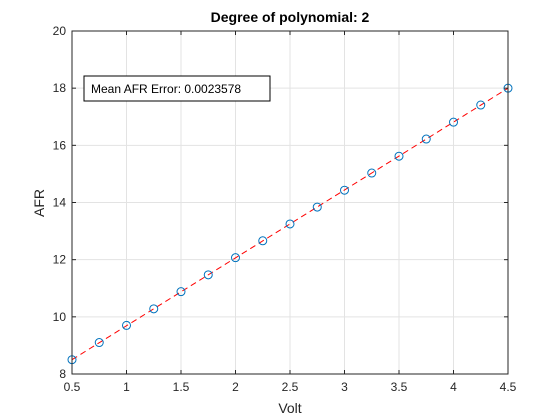 Image resolution: width=560 pixels, height=420 pixels. Describe the element at coordinates (289, 408) in the screenshot. I see `x-axis-label: Volt` at that location.